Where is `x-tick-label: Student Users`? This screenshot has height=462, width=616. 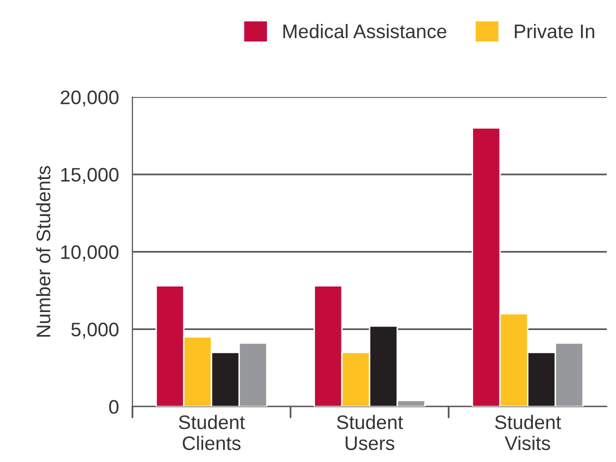 x-tick-label: Student Users is located at coordinates (369, 432).